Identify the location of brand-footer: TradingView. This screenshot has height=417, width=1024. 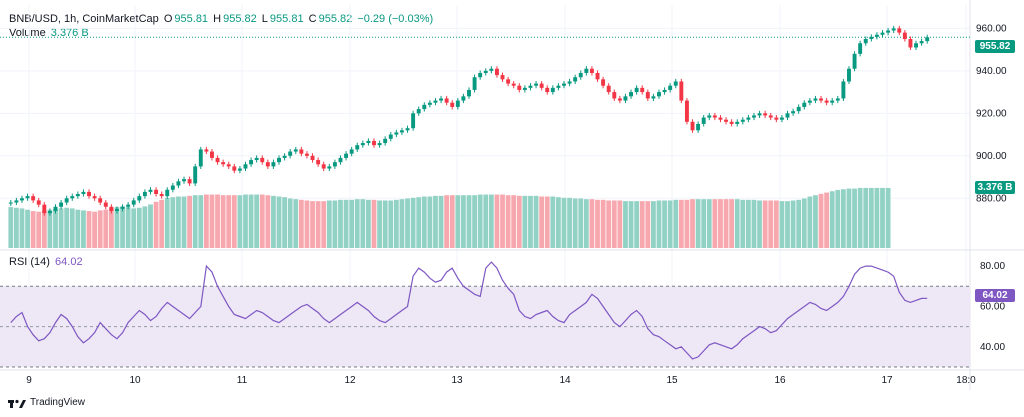
(46, 402).